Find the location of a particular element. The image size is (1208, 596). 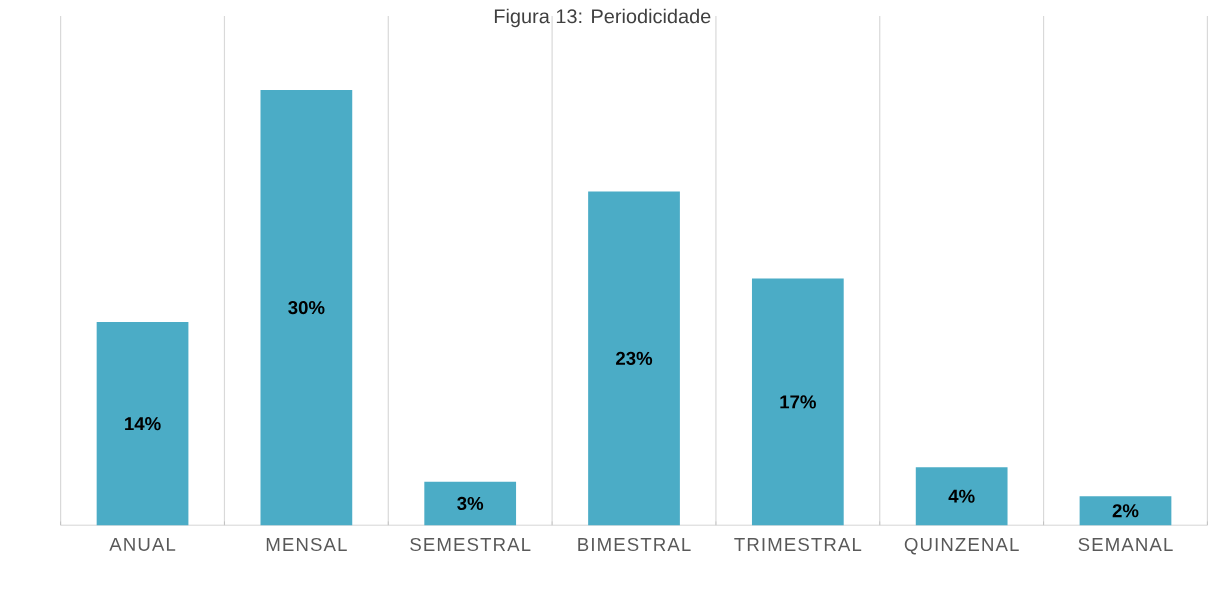

data-label: 14% is located at coordinates (143, 423).